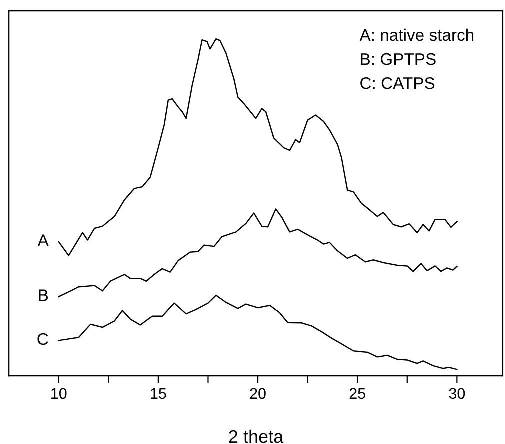  I want to click on series-label: C, so click(43, 339).